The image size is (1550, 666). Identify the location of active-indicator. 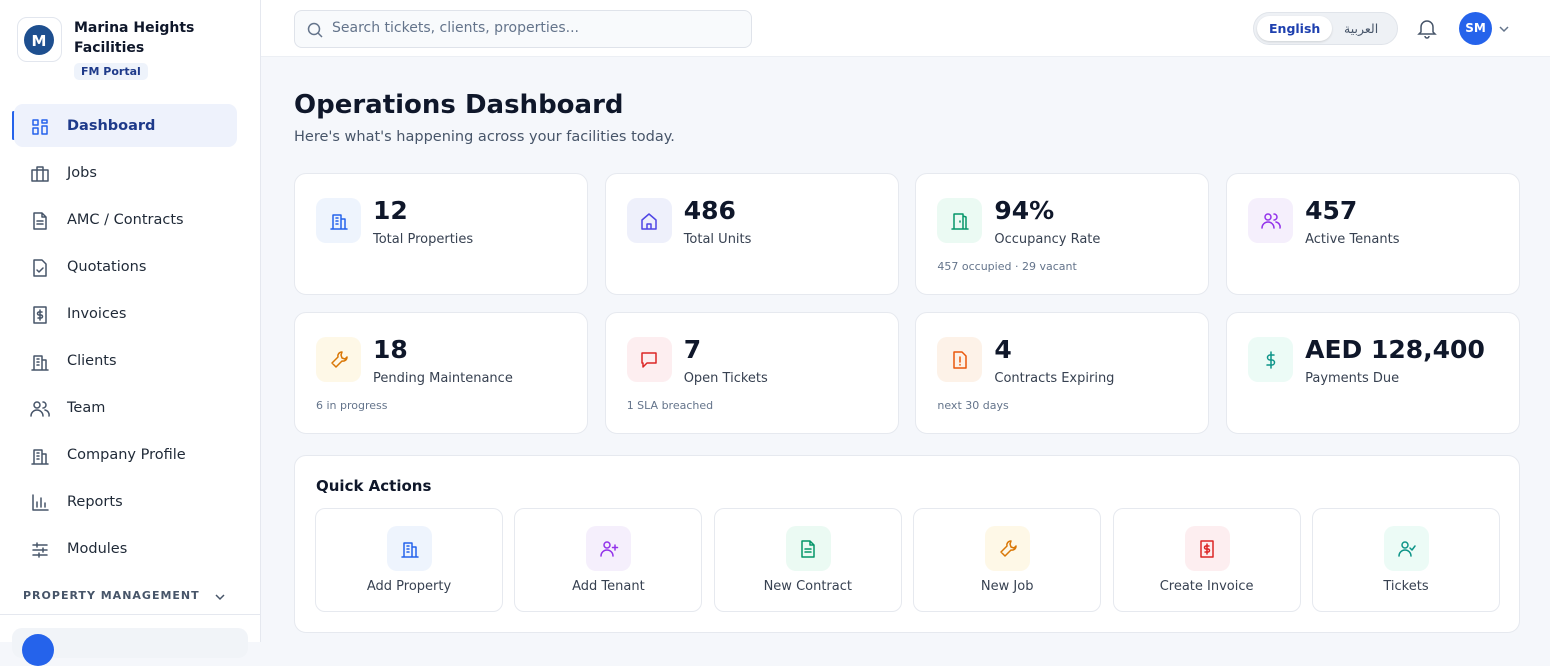
(13, 125).